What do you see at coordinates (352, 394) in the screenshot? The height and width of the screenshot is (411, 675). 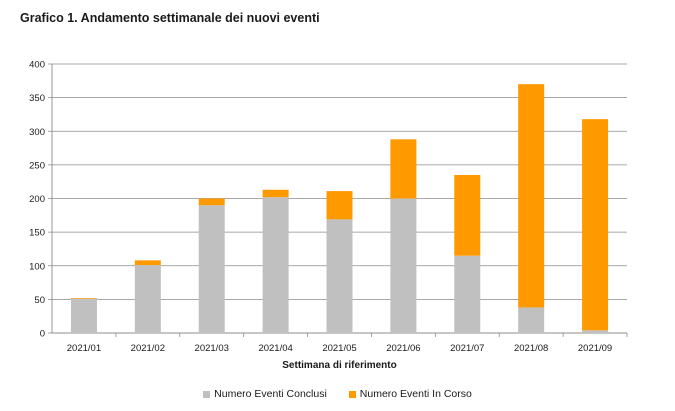 I see `legend-swatch-in-corso` at bounding box center [352, 394].